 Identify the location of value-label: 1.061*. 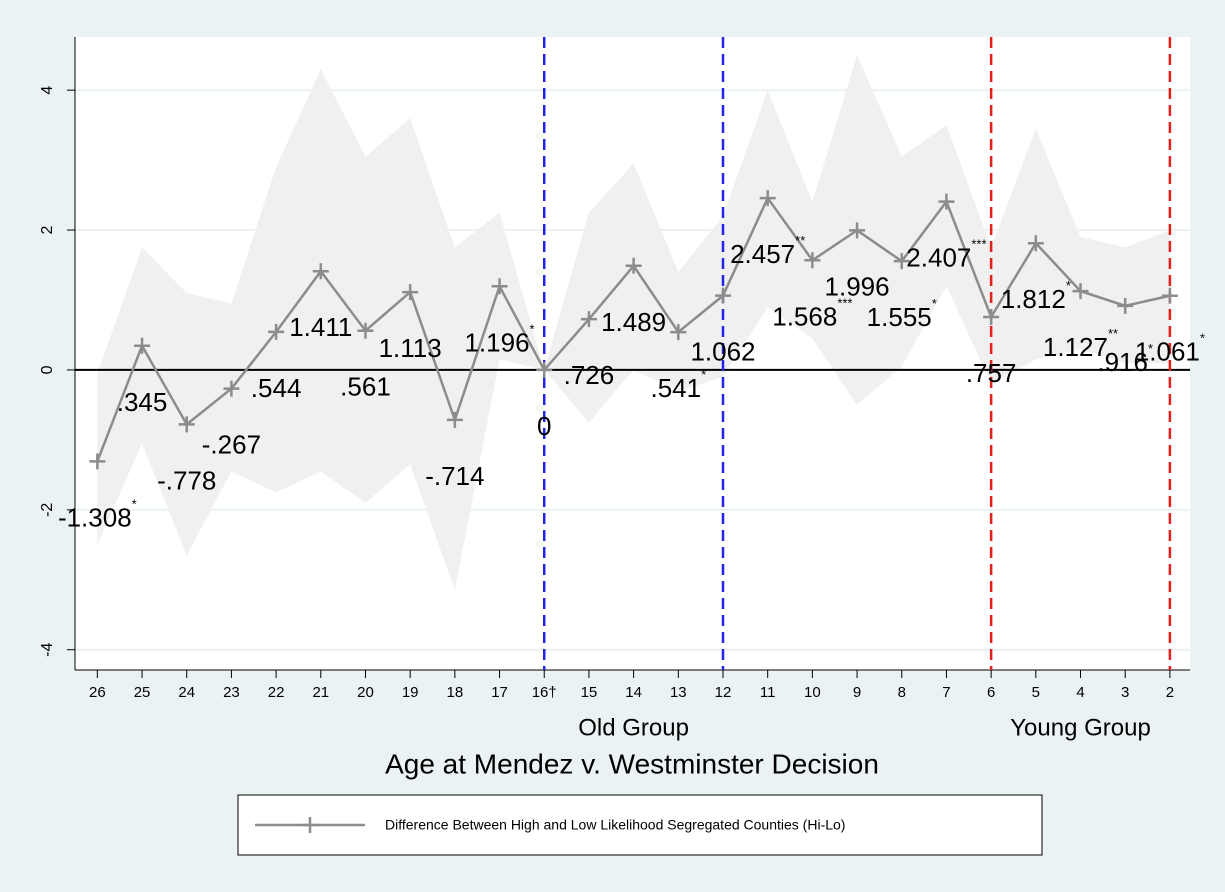
(1170, 348).